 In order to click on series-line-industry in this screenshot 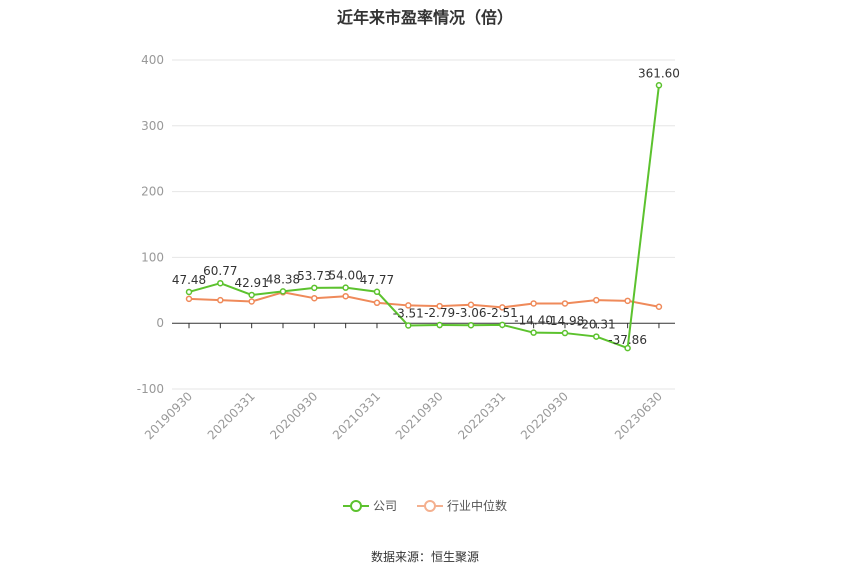, I will do `click(424, 300)`.